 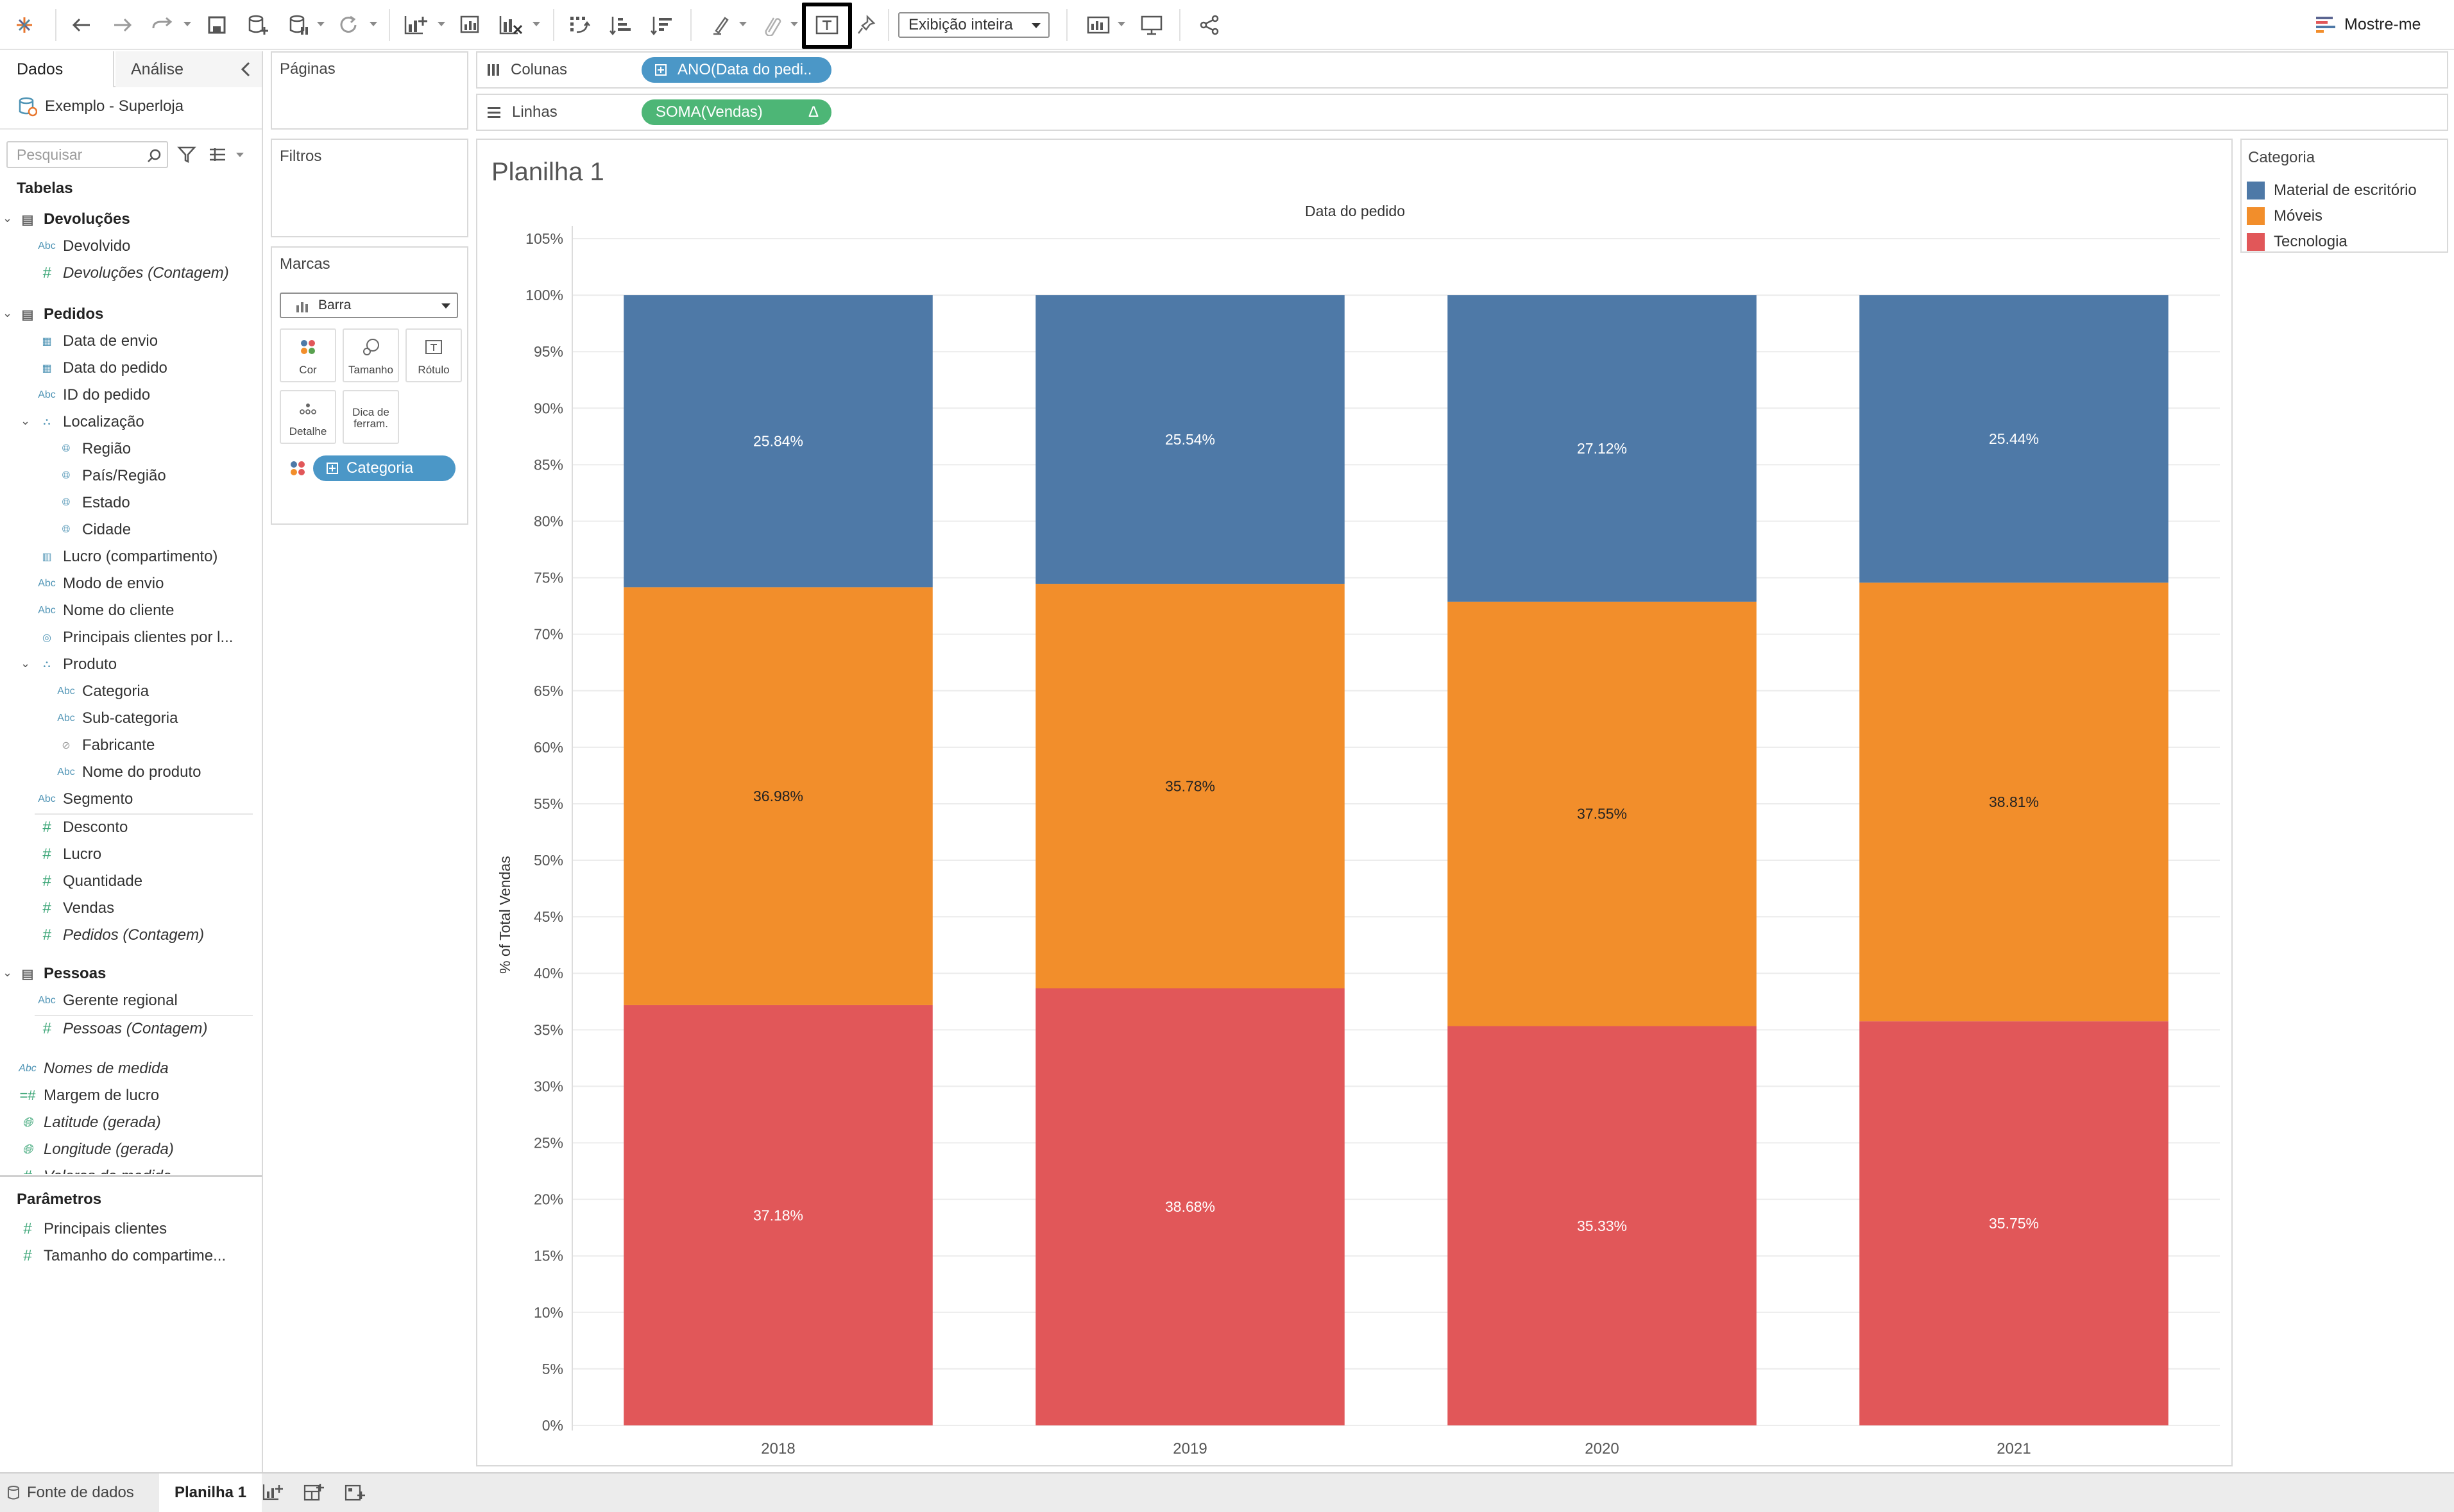 What do you see at coordinates (1462, 70) in the screenshot?
I see `columns-shelf: Colunas ANO(Data do pedi..` at bounding box center [1462, 70].